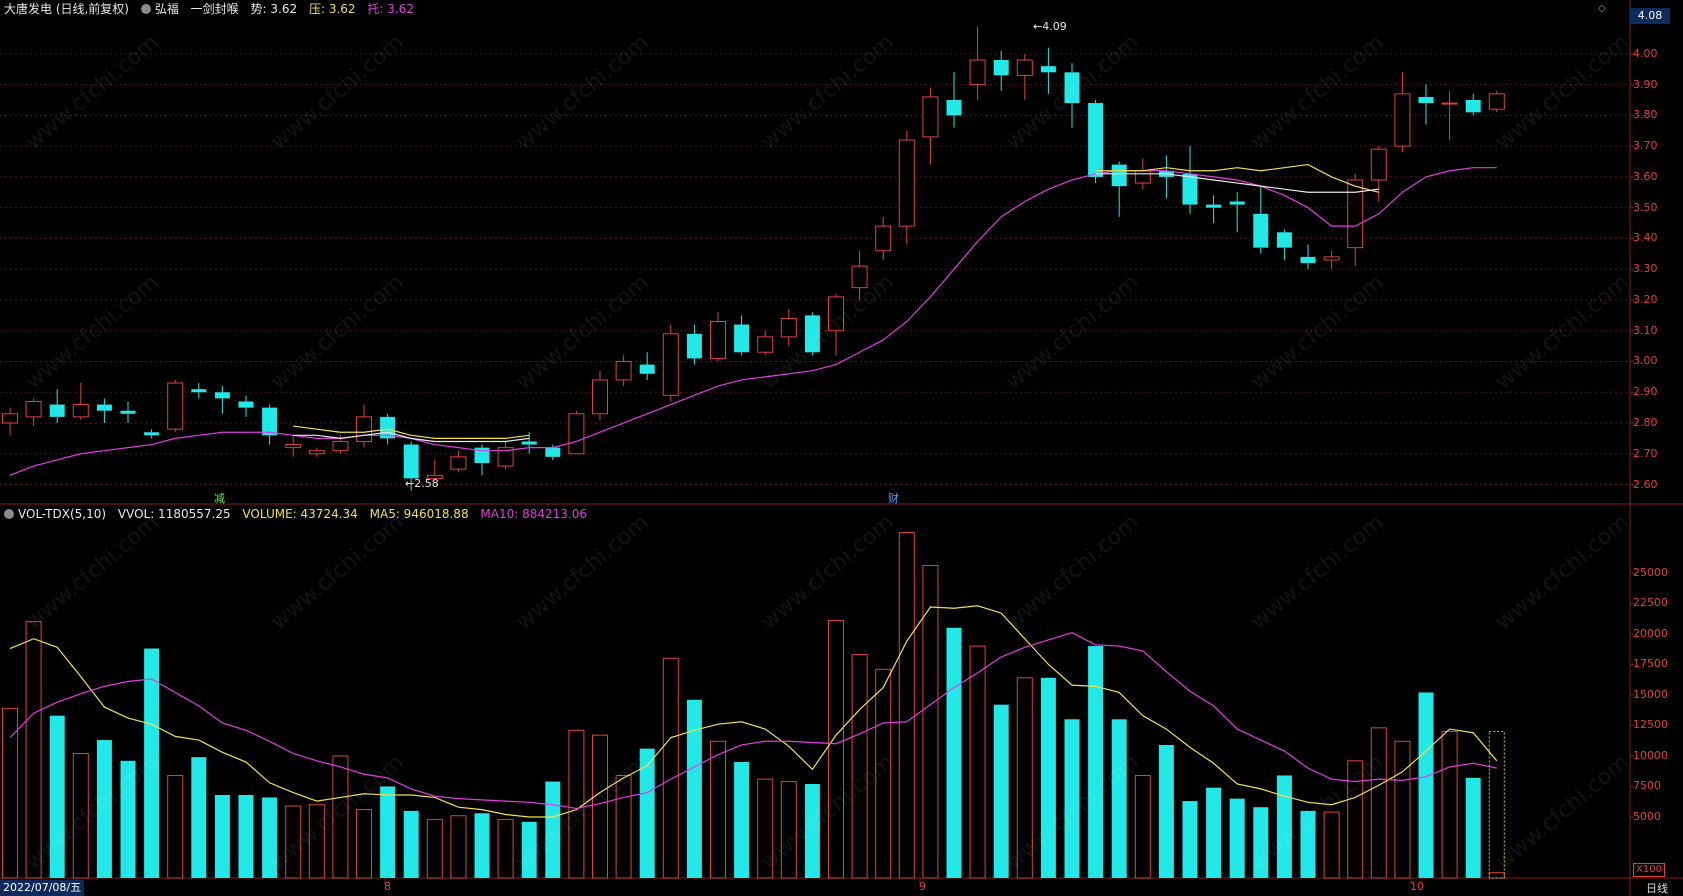 This screenshot has height=896, width=1683. I want to click on volume-y-label: 20000, so click(1650, 633).